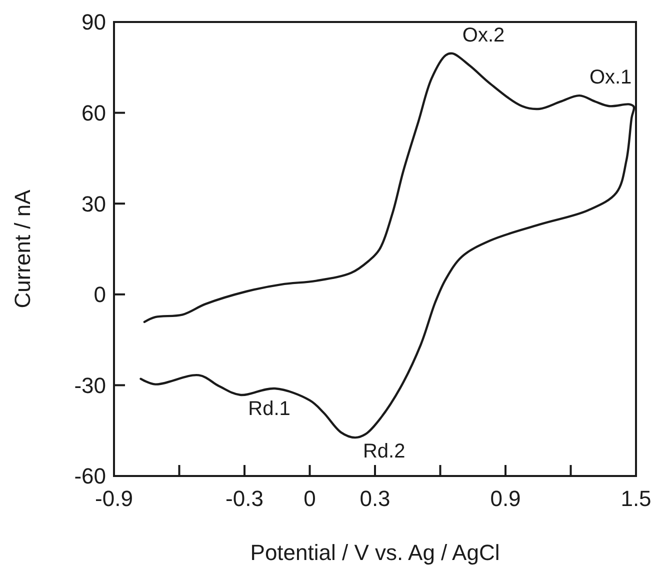 The height and width of the screenshot is (572, 660). What do you see at coordinates (114, 498) in the screenshot?
I see `x-tick-label: -0.9` at bounding box center [114, 498].